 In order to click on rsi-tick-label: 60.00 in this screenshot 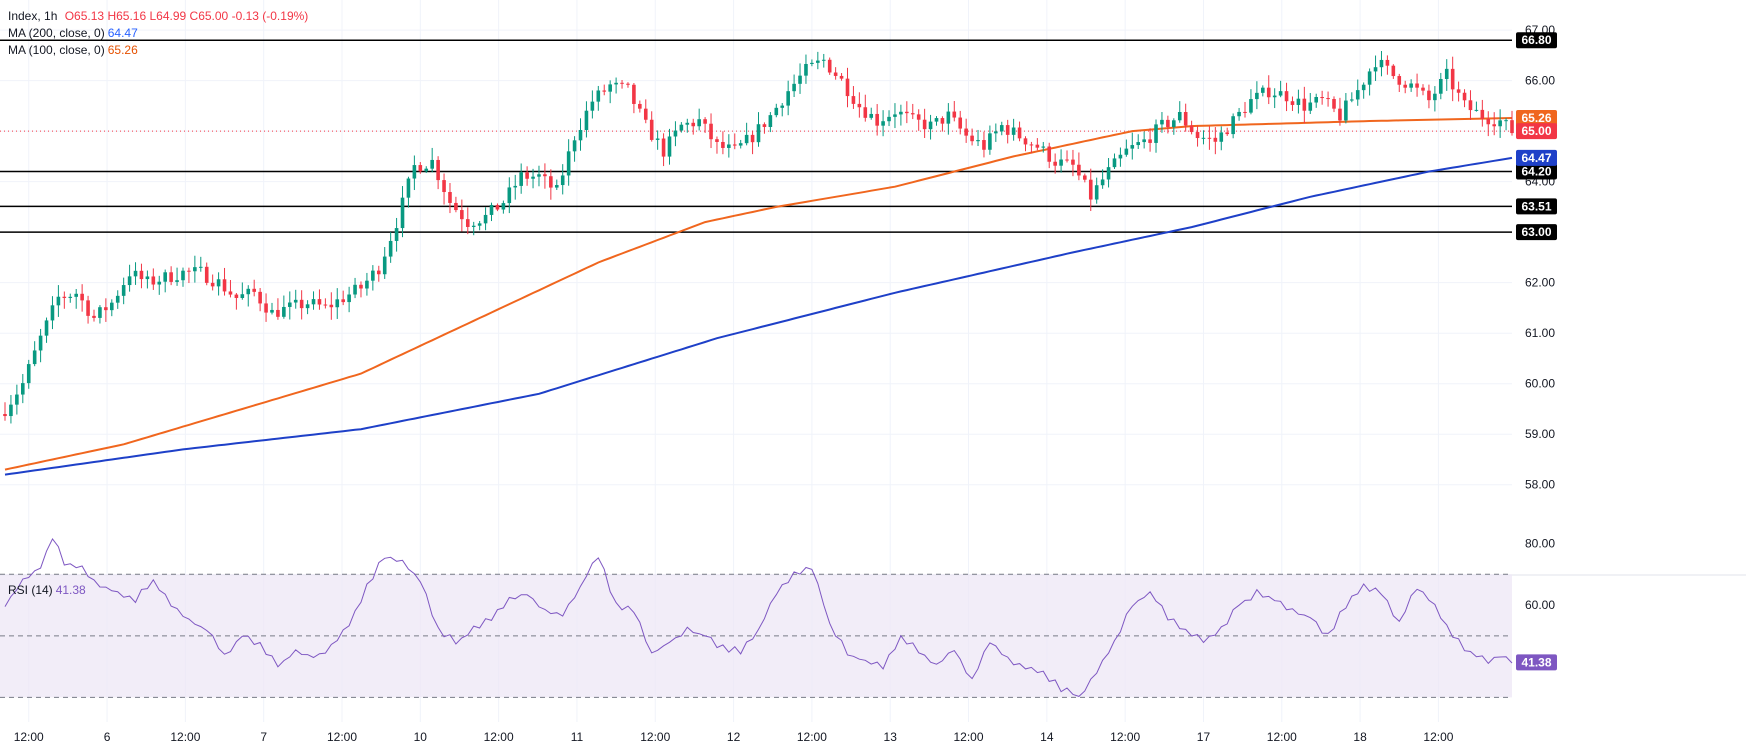, I will do `click(1540, 605)`.